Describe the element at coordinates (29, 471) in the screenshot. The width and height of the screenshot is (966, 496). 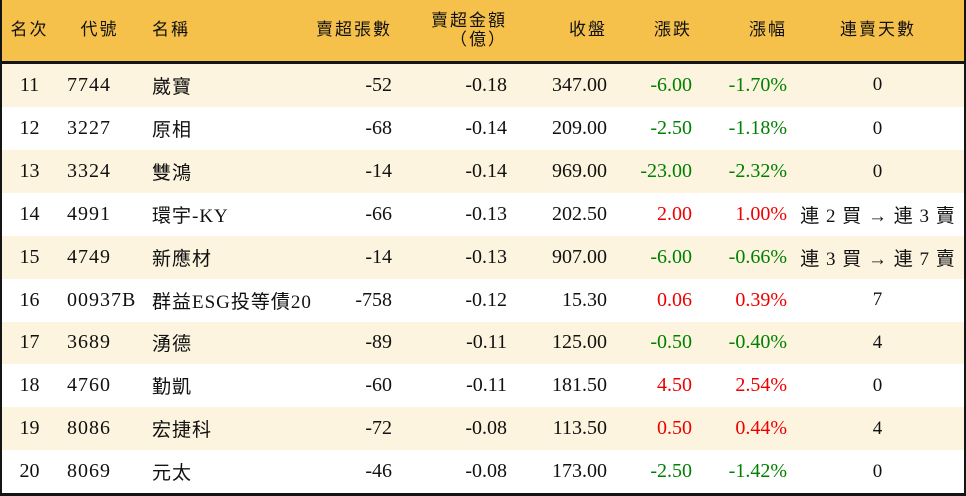
I see `cell-rank: 20` at that location.